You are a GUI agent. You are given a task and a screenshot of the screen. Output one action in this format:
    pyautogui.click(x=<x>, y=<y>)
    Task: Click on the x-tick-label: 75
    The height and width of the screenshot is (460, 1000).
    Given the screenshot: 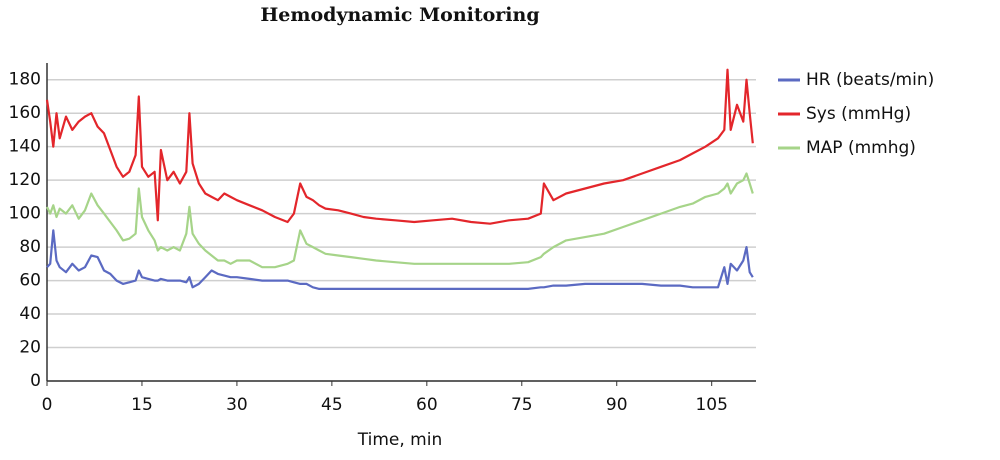 What is the action you would take?
    pyautogui.click(x=522, y=405)
    